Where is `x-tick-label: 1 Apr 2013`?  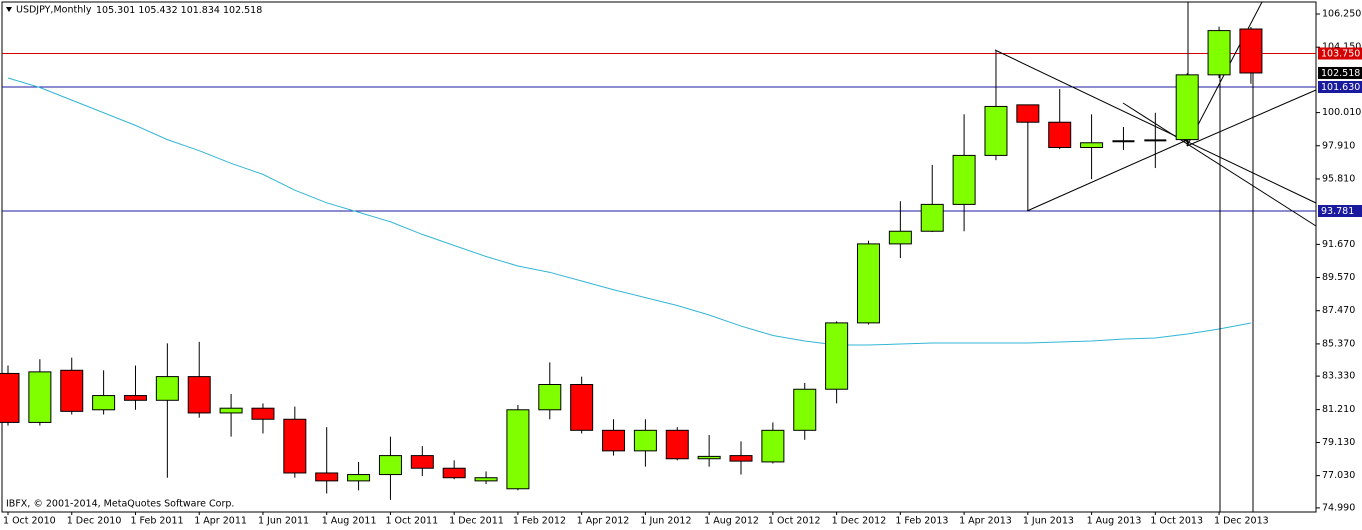 x-tick-label: 1 Apr 2013 is located at coordinates (985, 521).